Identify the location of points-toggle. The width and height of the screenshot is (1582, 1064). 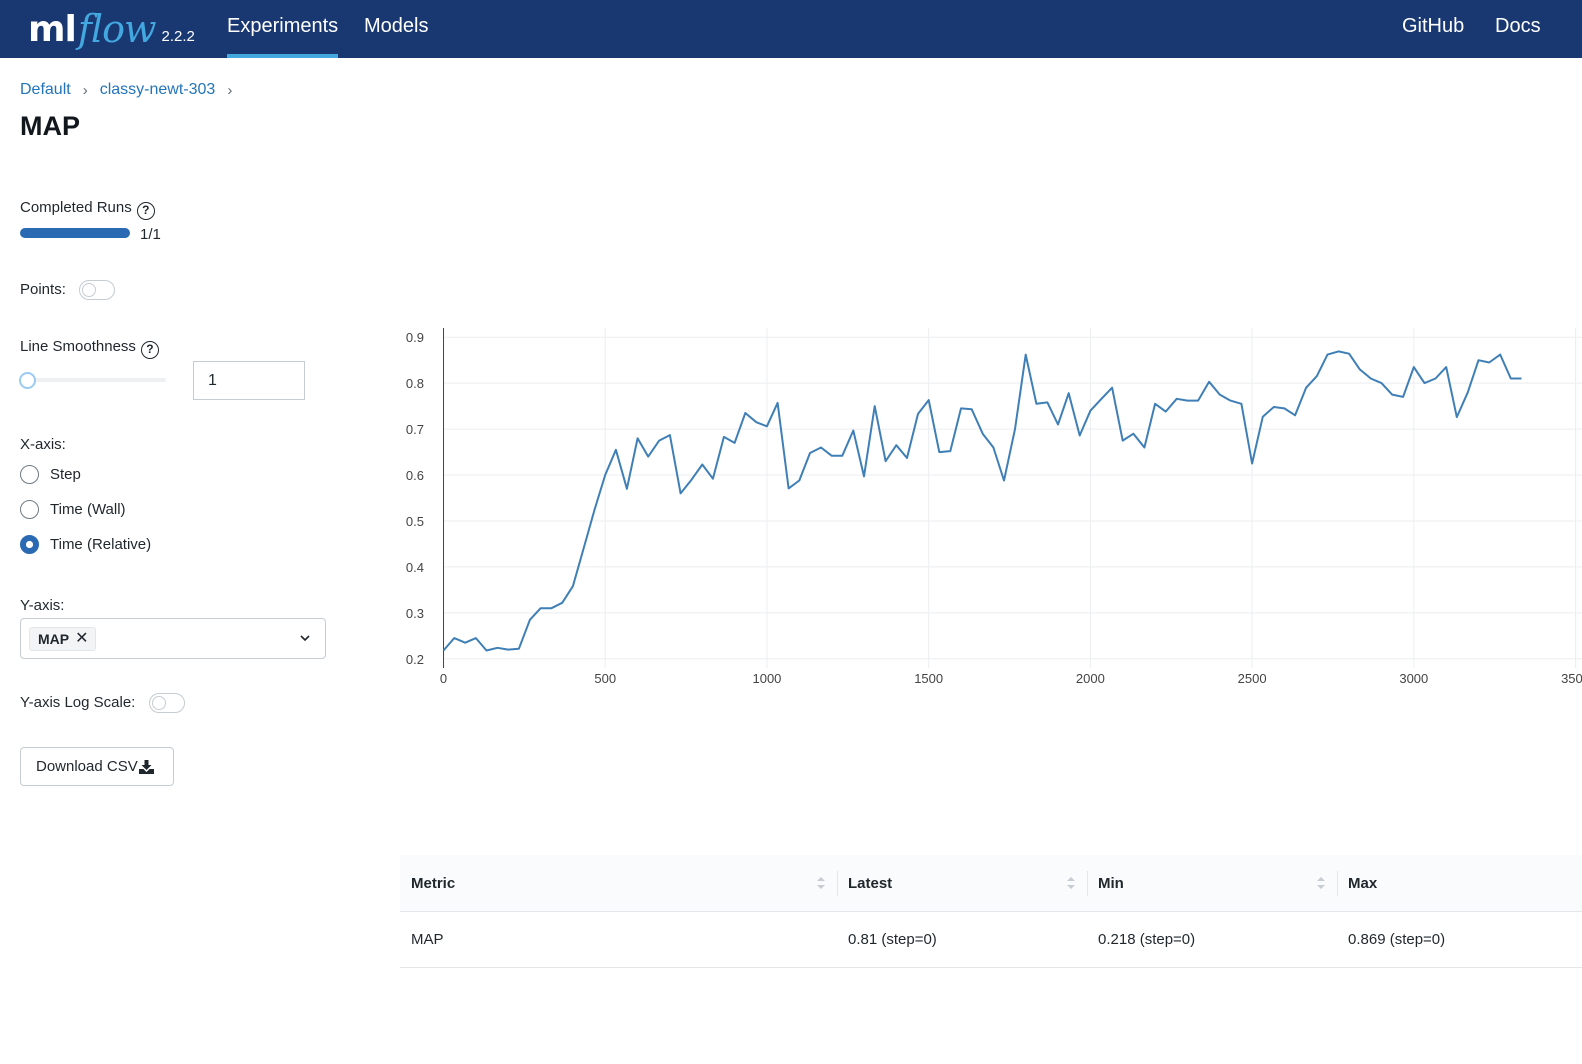
(97, 290).